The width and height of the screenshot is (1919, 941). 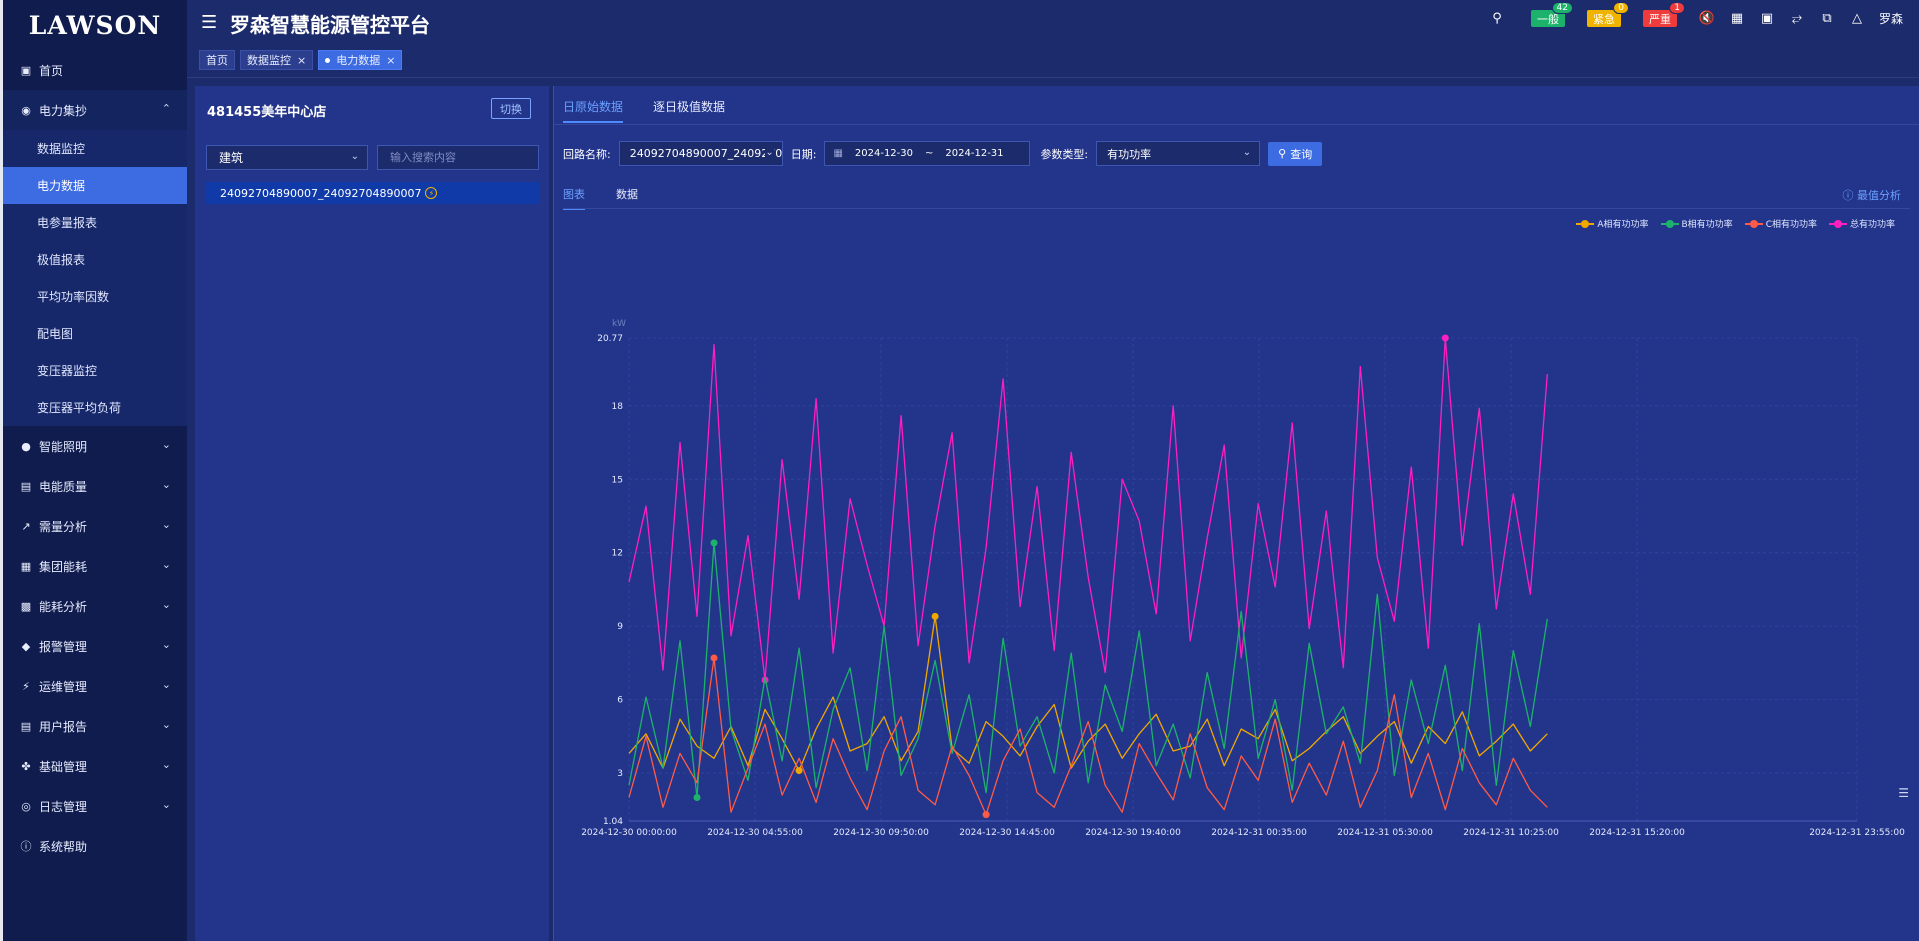 I want to click on menu-power-collection: ◉ 电力集抄 ⌃, so click(x=95, y=110).